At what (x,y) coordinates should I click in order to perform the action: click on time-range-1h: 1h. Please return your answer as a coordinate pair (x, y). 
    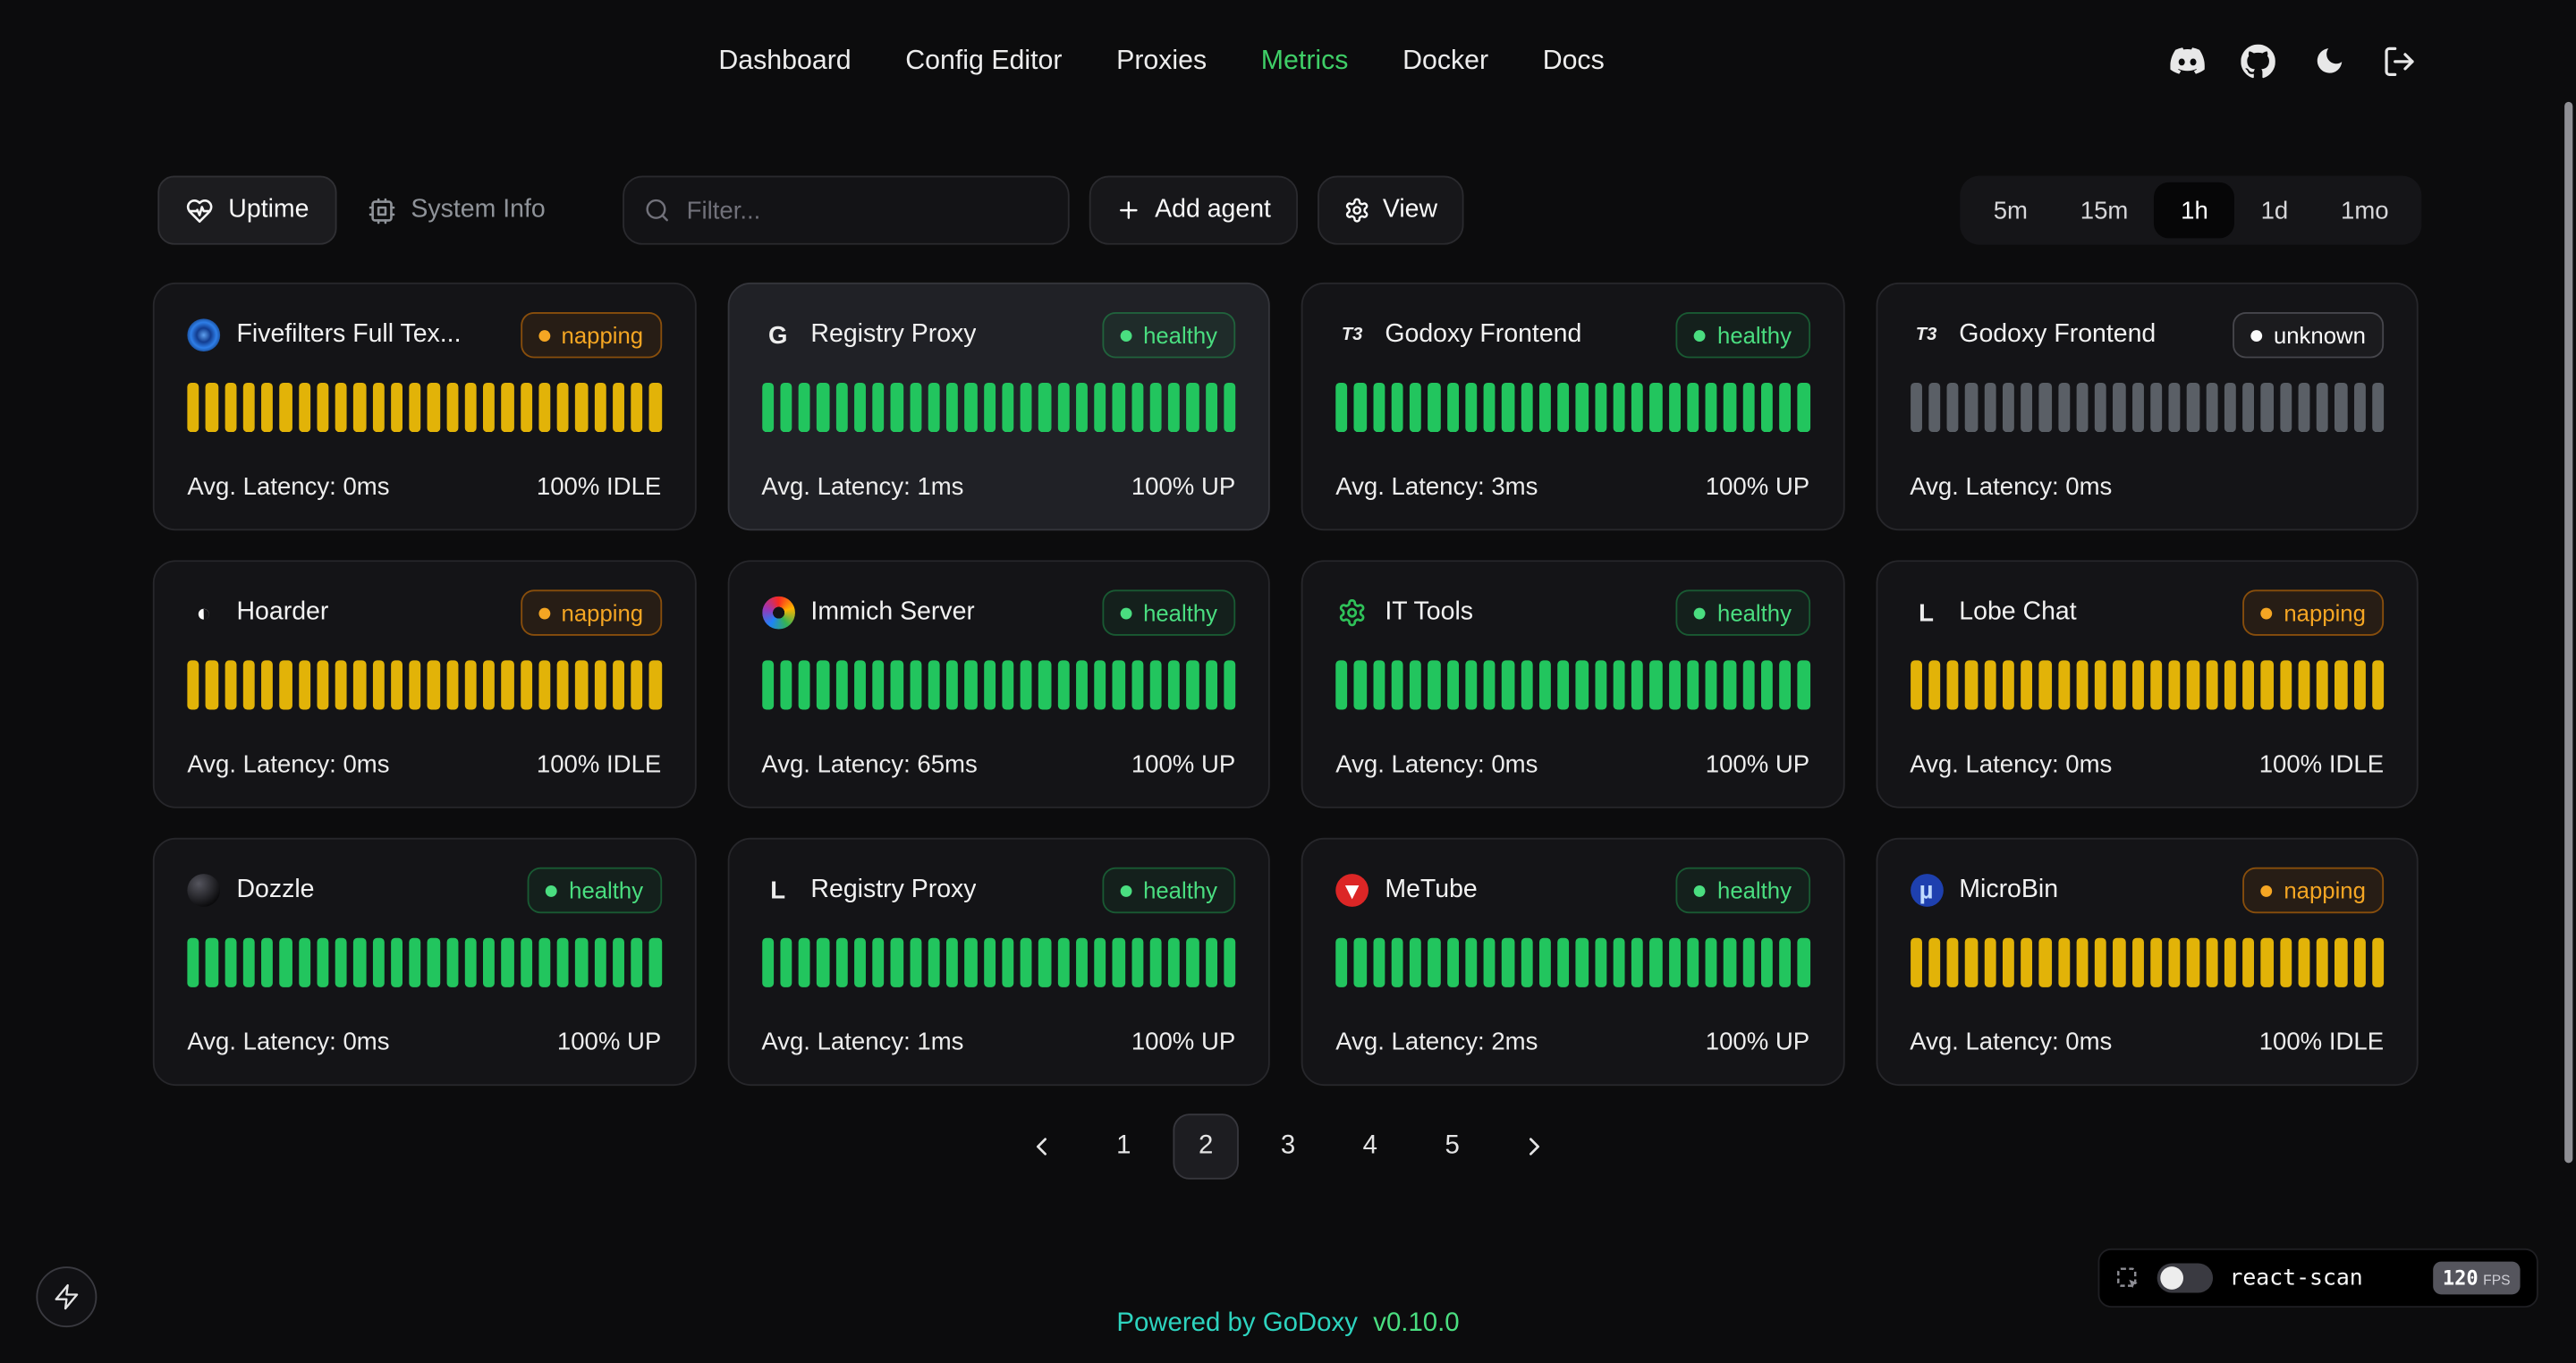
    Looking at the image, I should click on (2194, 210).